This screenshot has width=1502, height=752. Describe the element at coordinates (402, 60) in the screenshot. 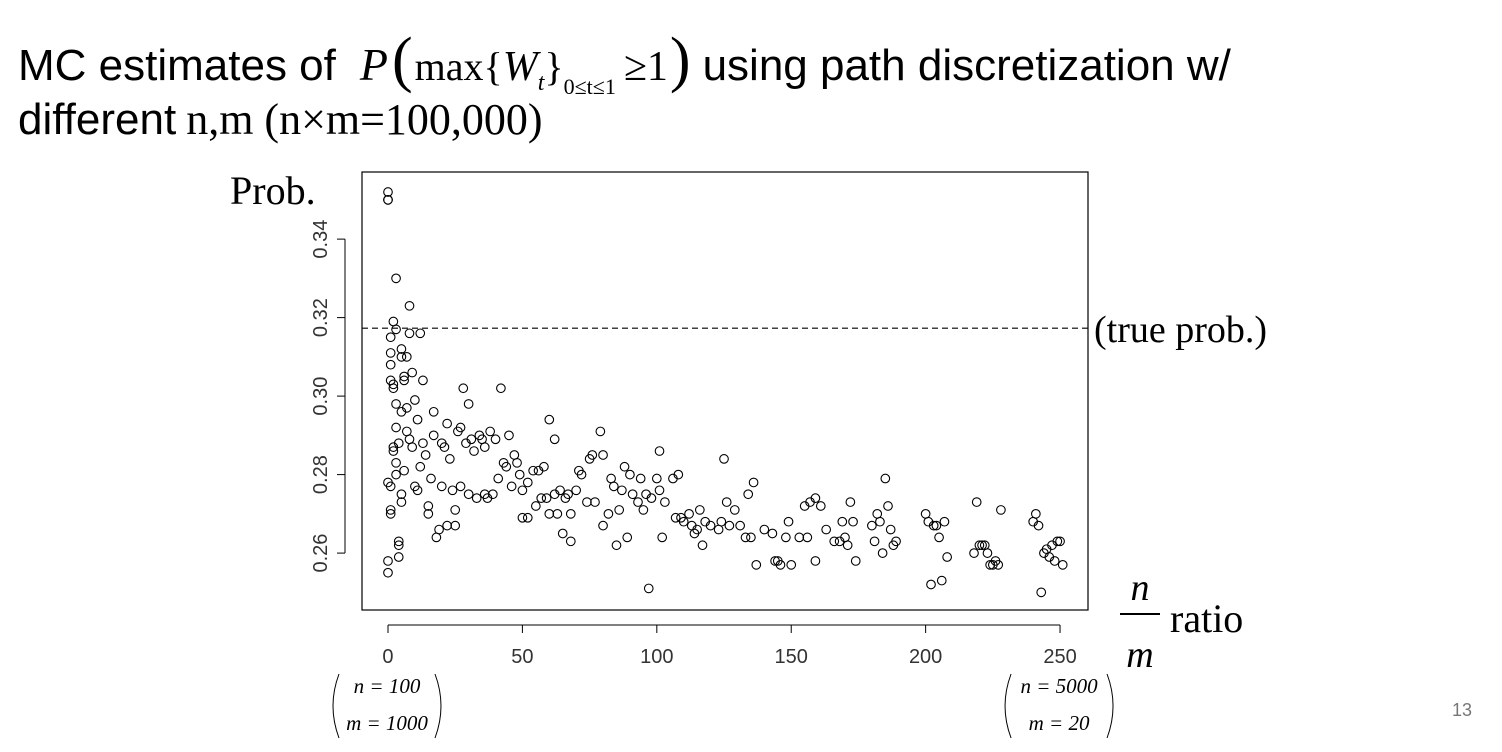

I see `formula: (` at that location.